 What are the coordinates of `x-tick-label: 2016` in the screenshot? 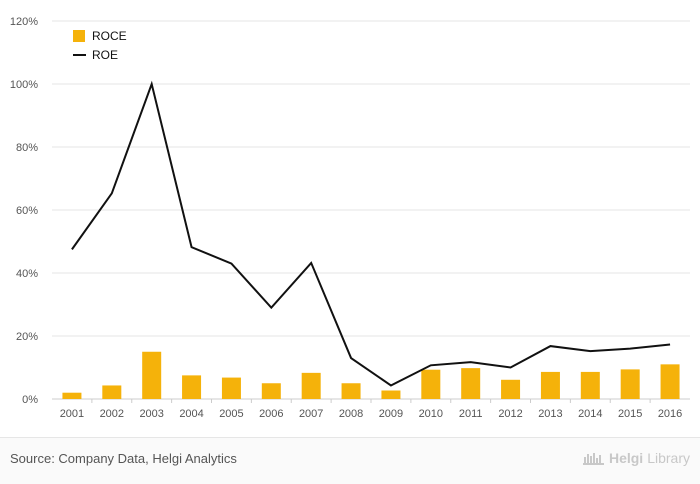 It's located at (670, 414).